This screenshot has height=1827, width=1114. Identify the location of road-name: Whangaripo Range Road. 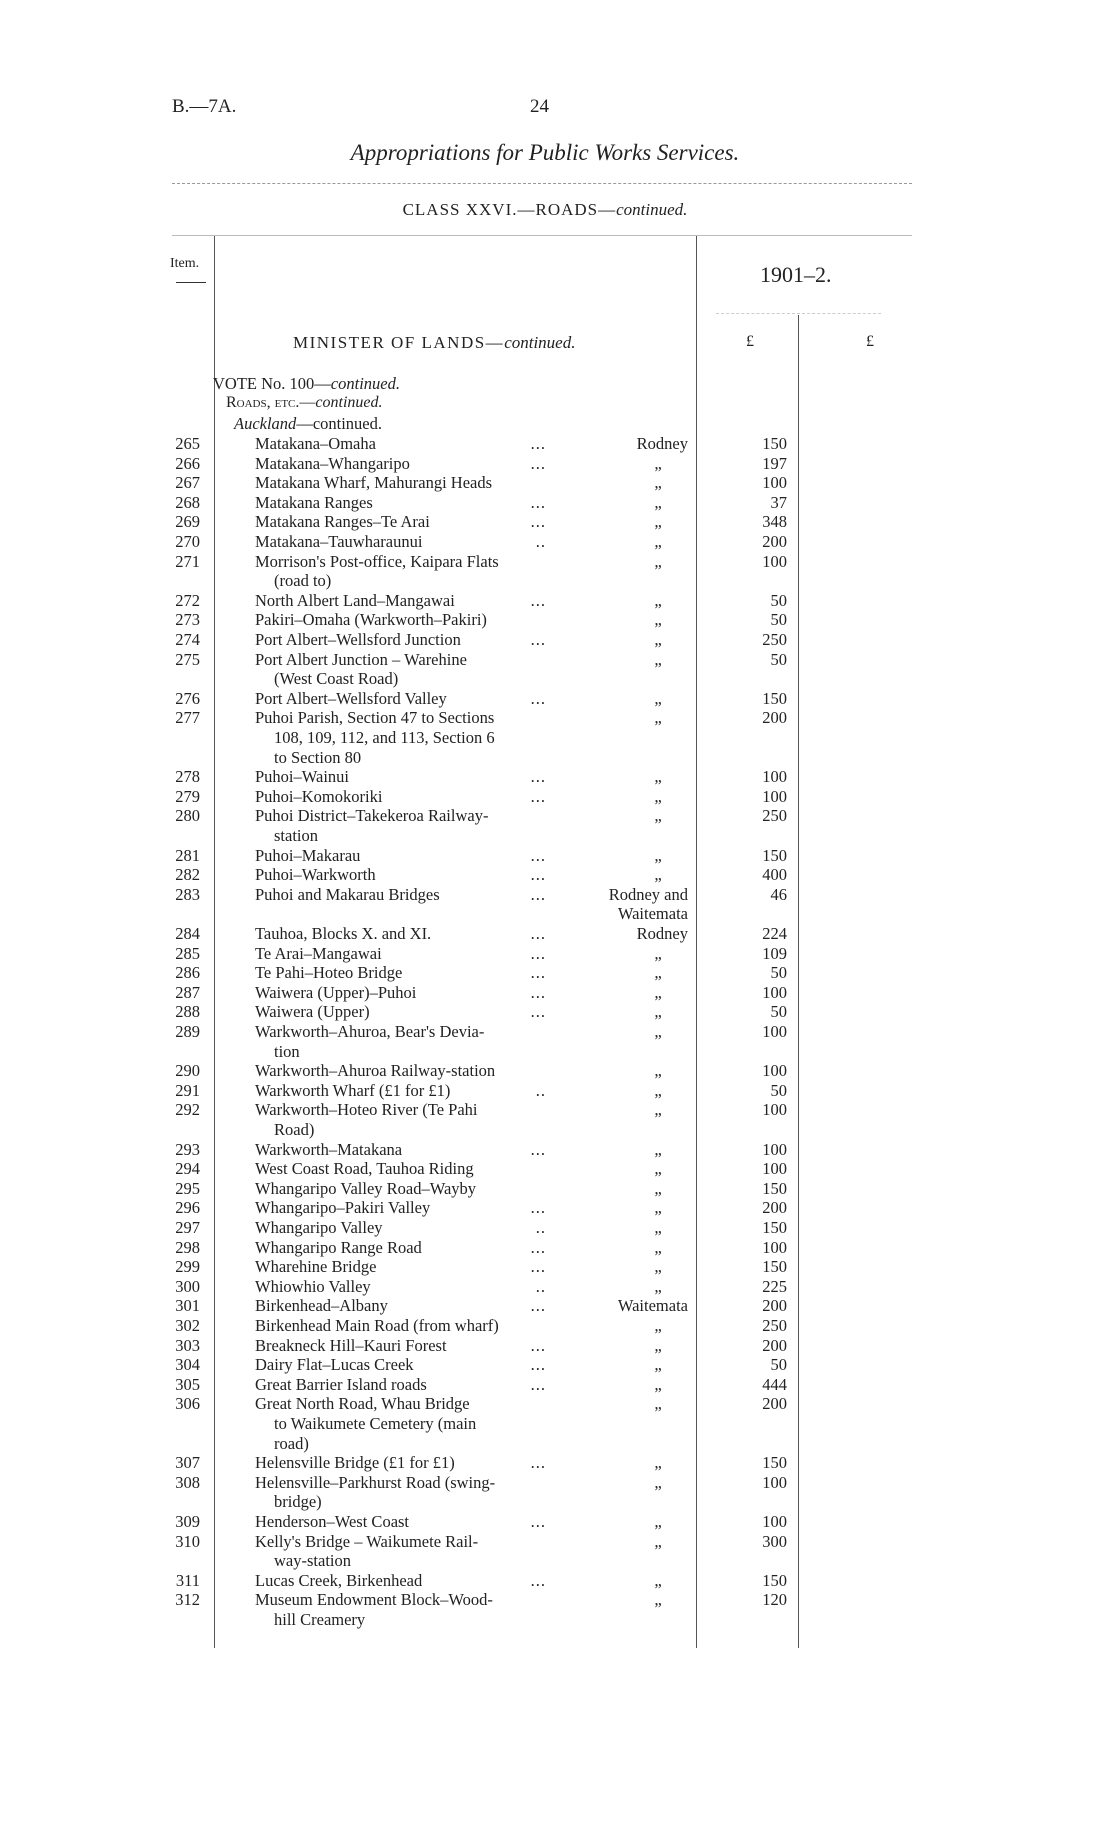
(338, 1247).